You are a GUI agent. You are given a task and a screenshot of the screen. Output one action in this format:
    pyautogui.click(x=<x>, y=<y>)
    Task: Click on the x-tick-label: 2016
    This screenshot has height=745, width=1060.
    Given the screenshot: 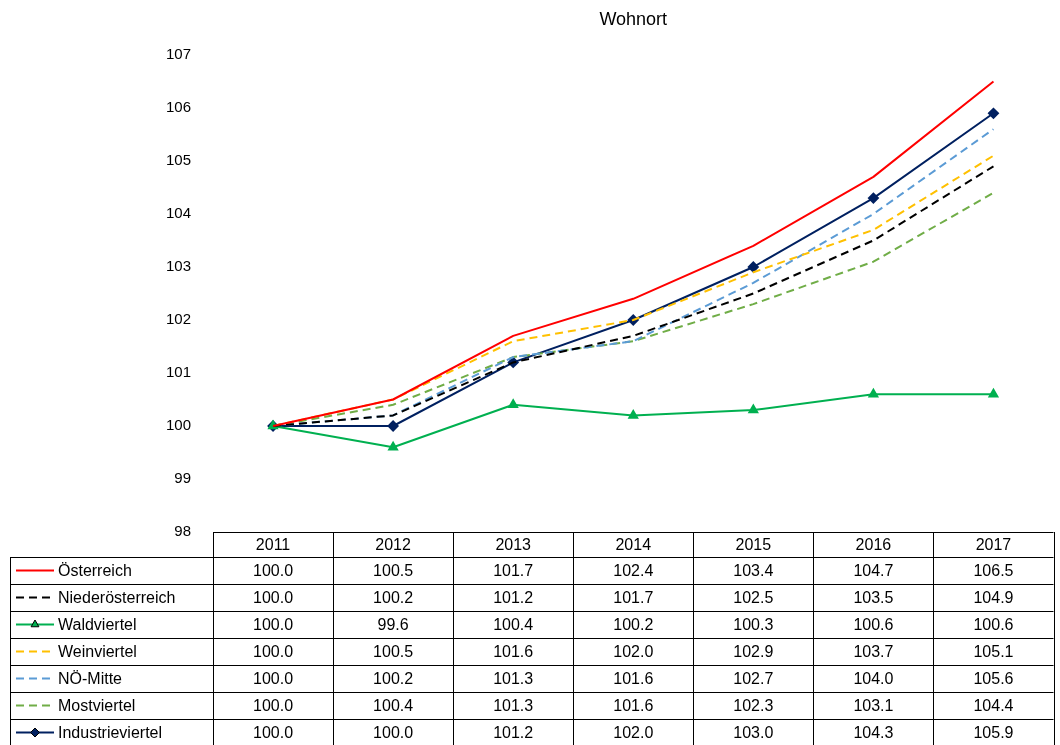 What is the action you would take?
    pyautogui.click(x=873, y=544)
    